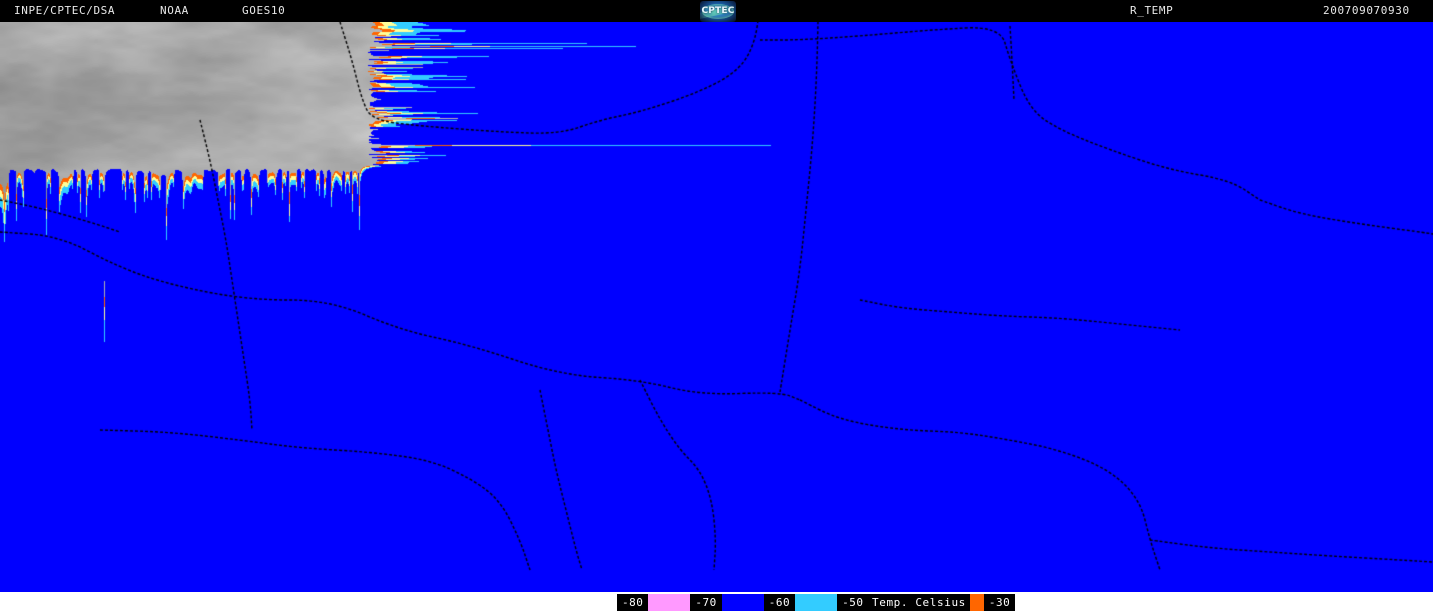  I want to click on legend-label-3: -50, so click(853, 602).